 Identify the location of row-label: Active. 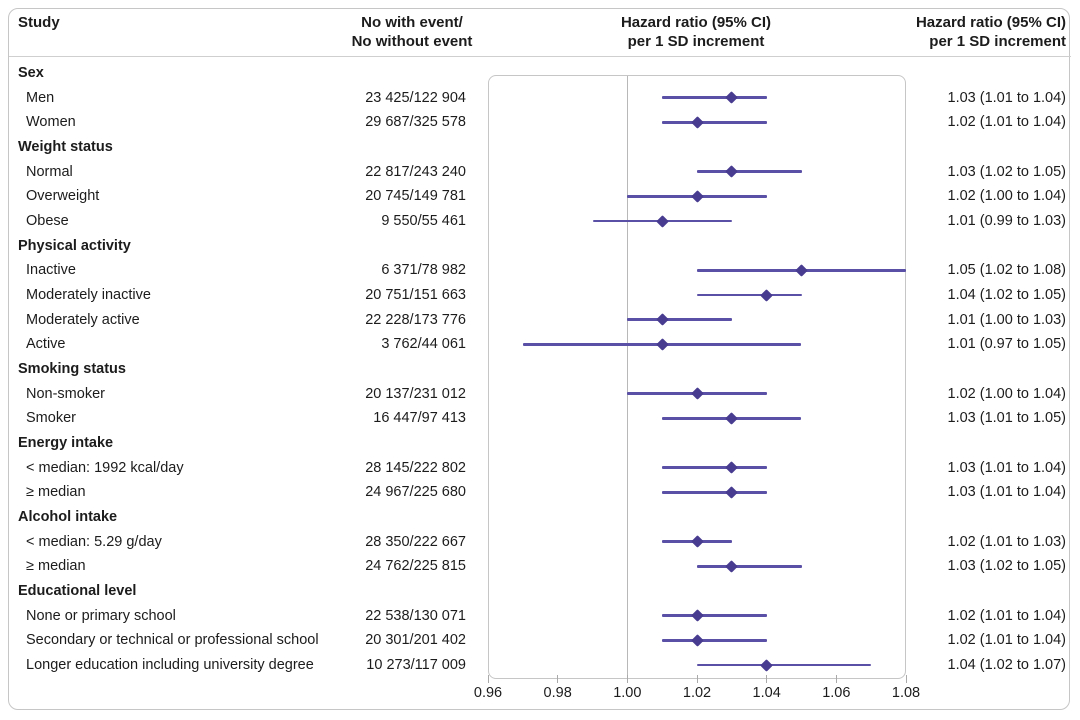
(46, 344).